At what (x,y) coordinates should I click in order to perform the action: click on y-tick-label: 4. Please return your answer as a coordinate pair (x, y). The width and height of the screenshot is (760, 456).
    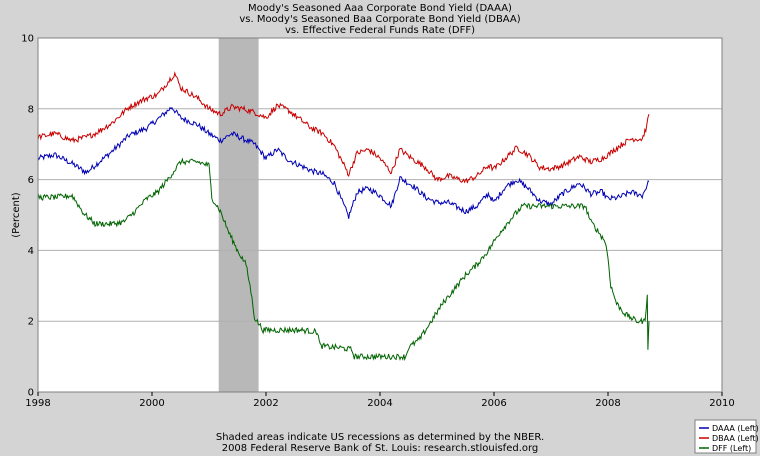
    Looking at the image, I should click on (31, 251).